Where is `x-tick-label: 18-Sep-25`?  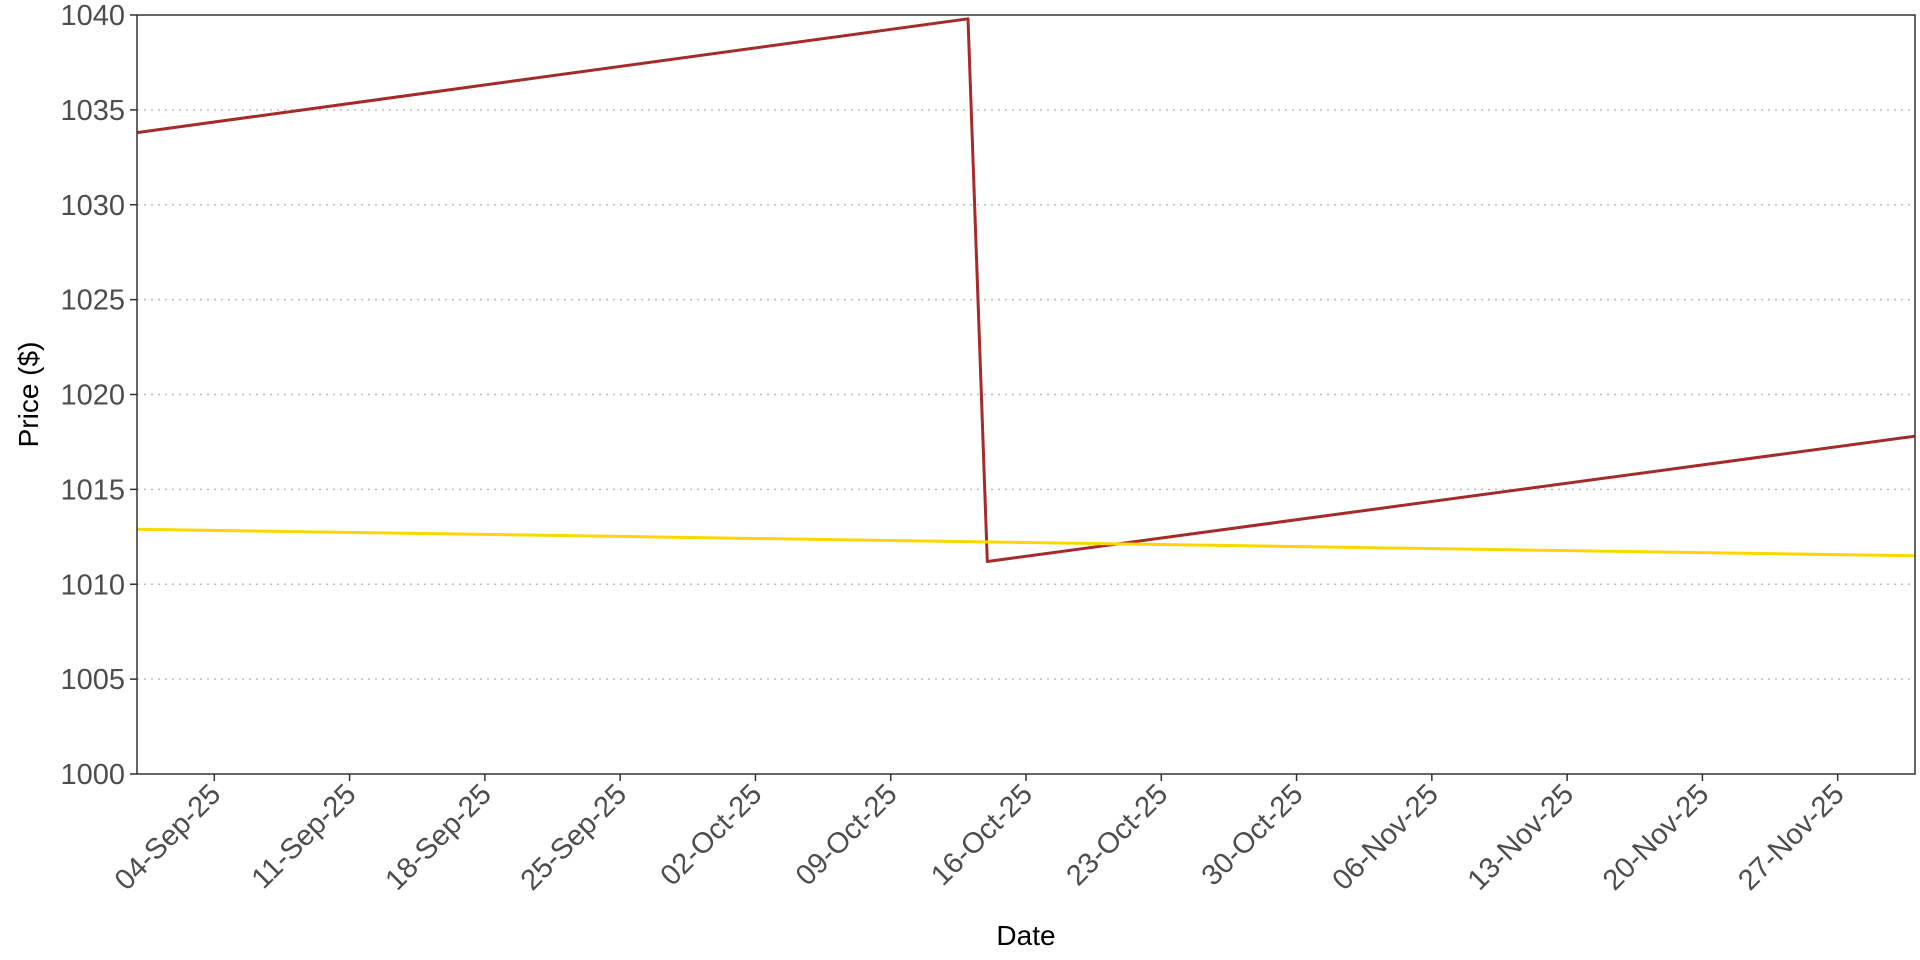 x-tick-label: 18-Sep-25 is located at coordinates (438, 837).